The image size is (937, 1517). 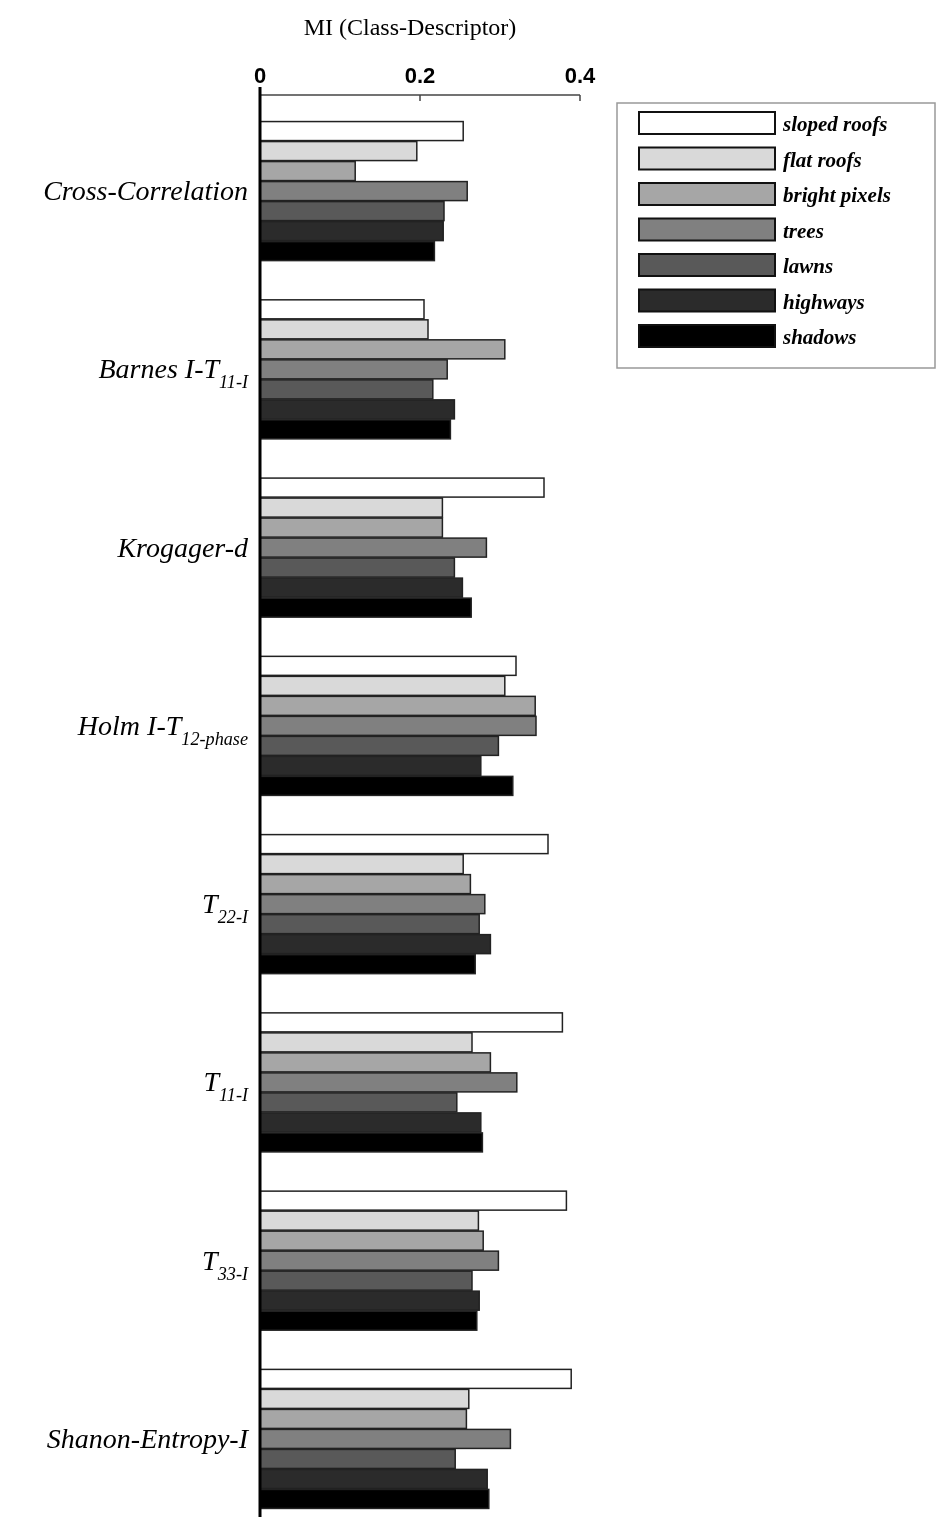 I want to click on text: highways, so click(x=824, y=301).